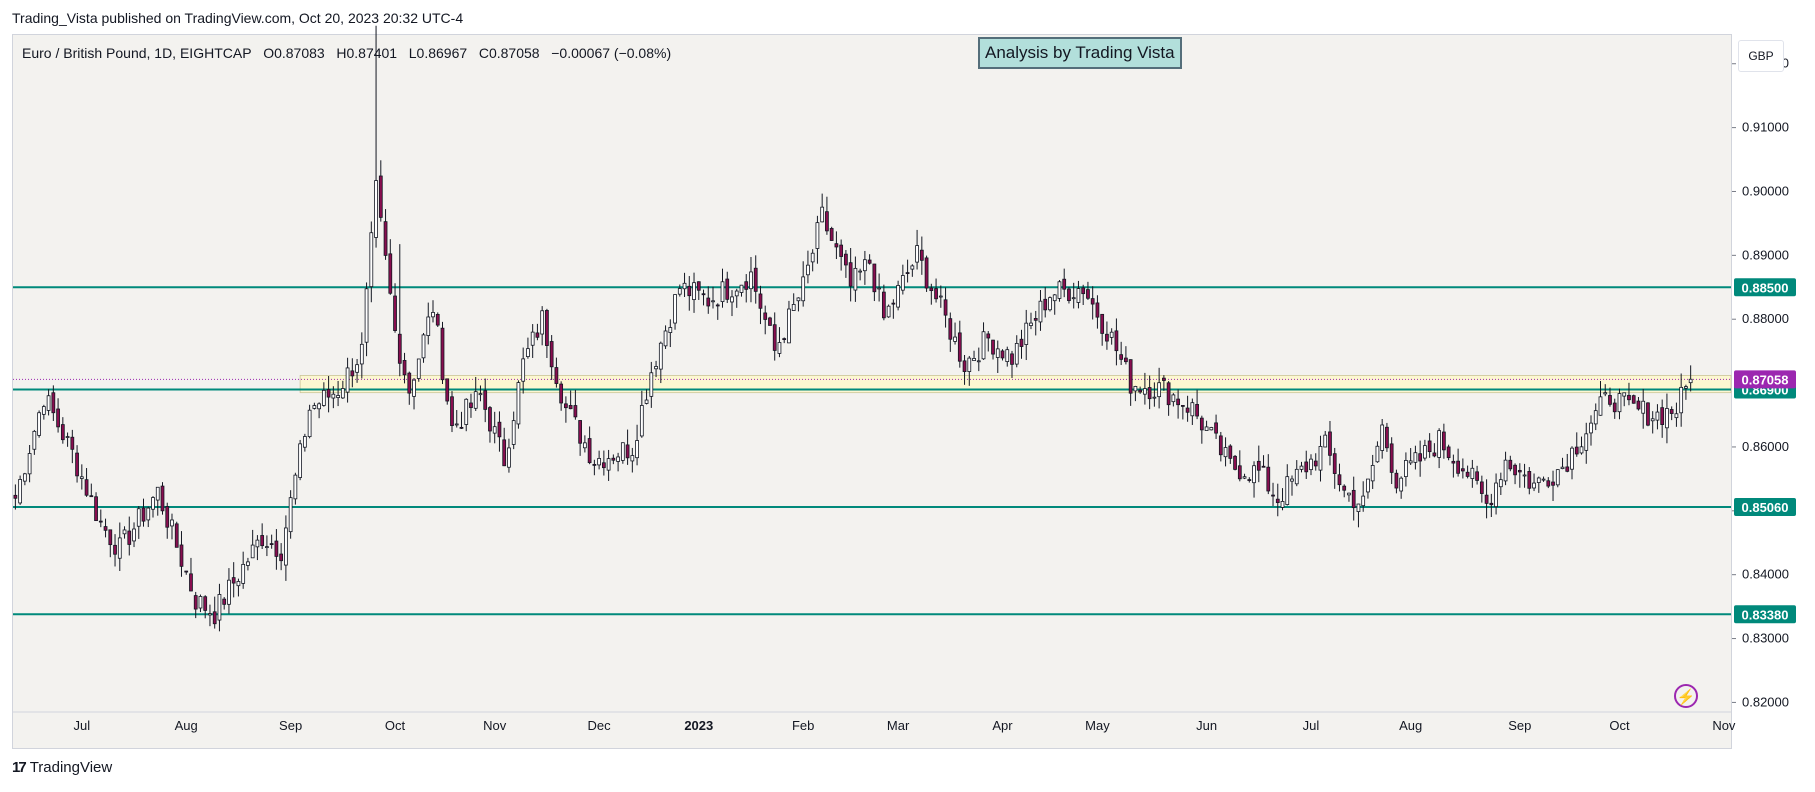  Describe the element at coordinates (1311, 725) in the screenshot. I see `time-tick-label: Jul` at that location.